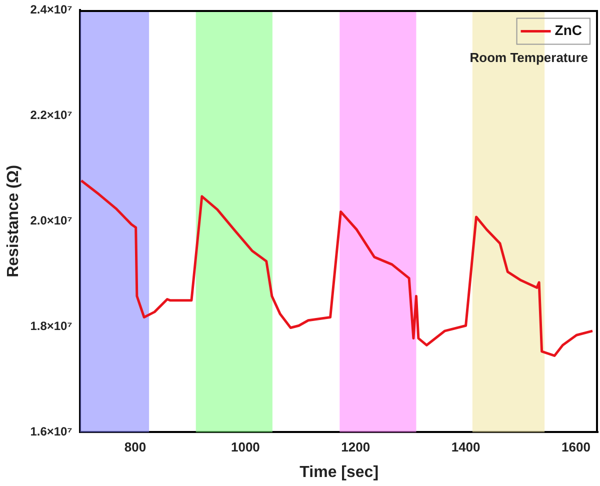 Image resolution: width=600 pixels, height=486 pixels. I want to click on y-tick-label: 2.4×10⁷, so click(51, 9).